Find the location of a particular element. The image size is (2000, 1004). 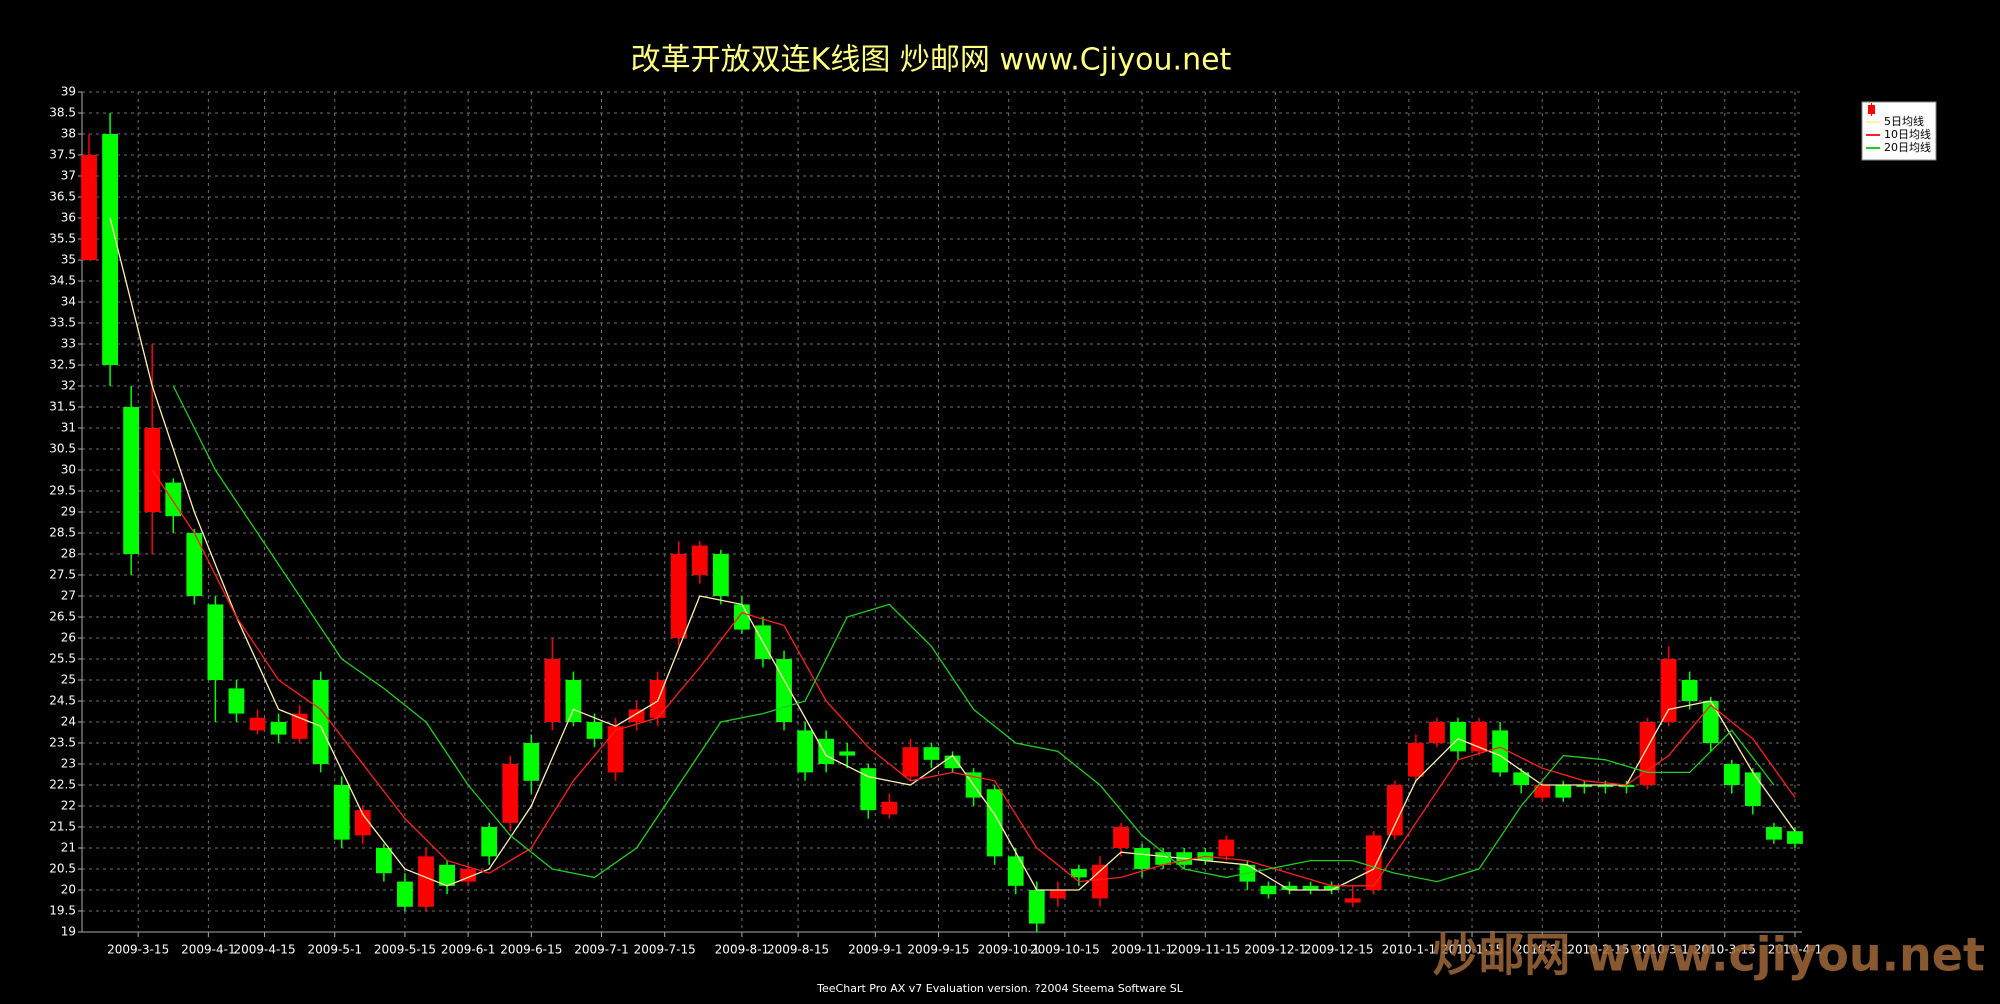

y-tick-label: 36.5 is located at coordinates (62, 197).